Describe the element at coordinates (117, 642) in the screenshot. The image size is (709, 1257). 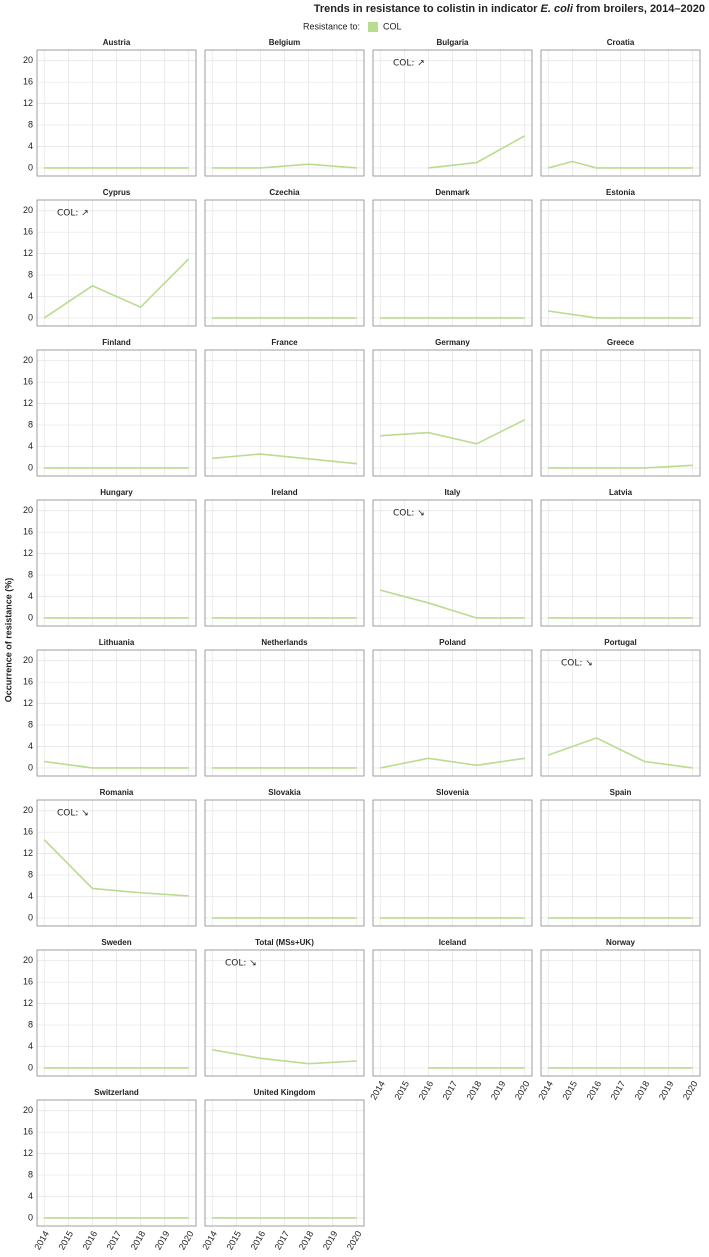
I see `panel-title: Lithuania` at that location.